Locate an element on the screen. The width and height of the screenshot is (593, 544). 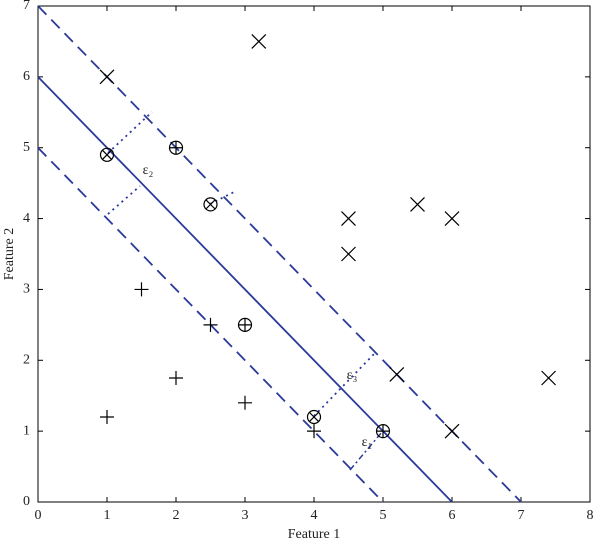
annotation: ε₃ is located at coordinates (352, 375).